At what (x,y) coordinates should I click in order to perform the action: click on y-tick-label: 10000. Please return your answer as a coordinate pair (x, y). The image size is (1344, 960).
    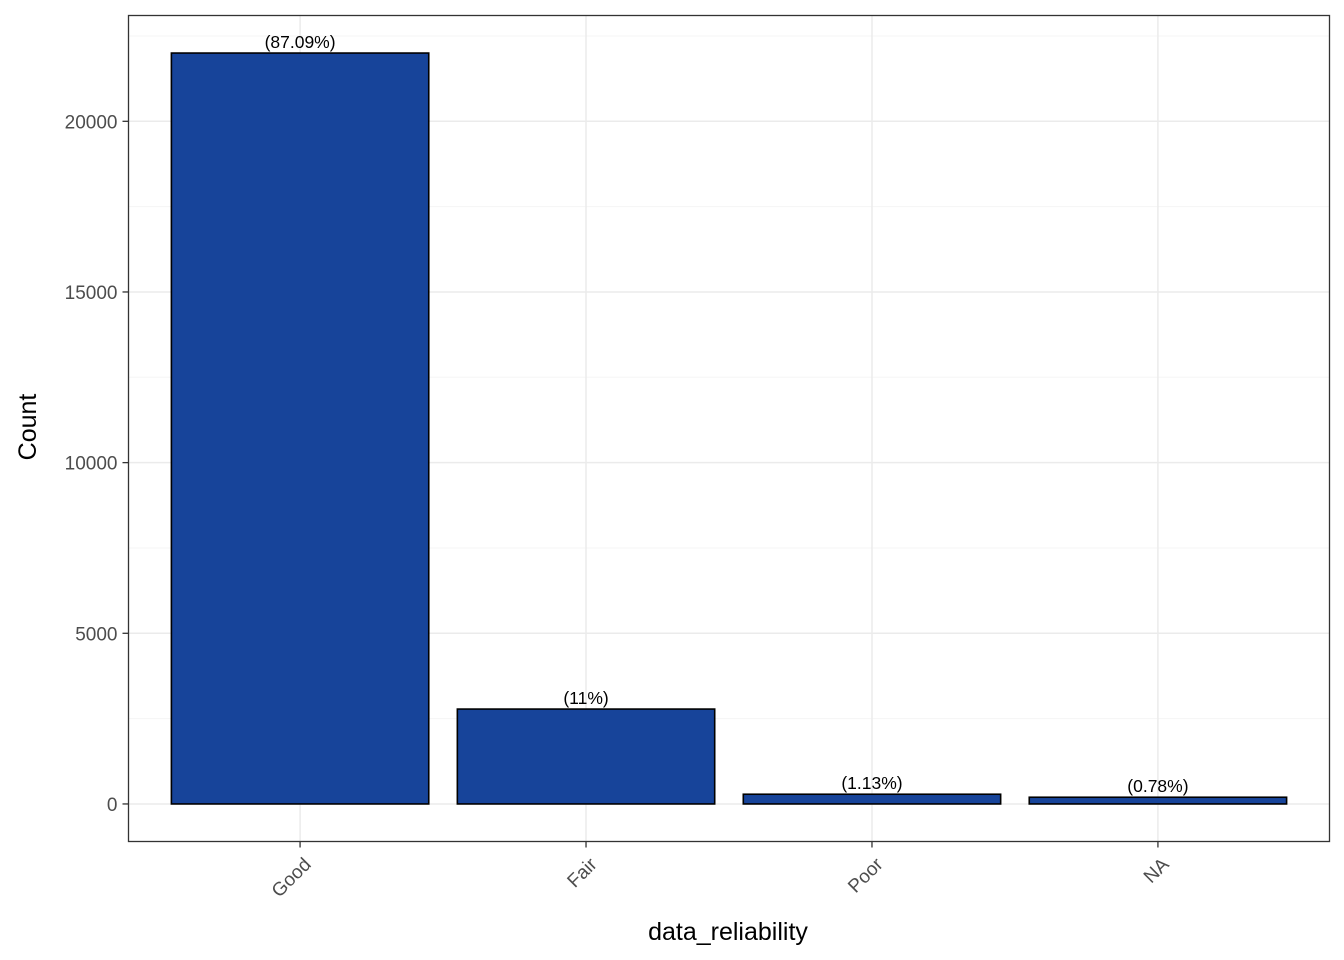
    Looking at the image, I should click on (91, 464).